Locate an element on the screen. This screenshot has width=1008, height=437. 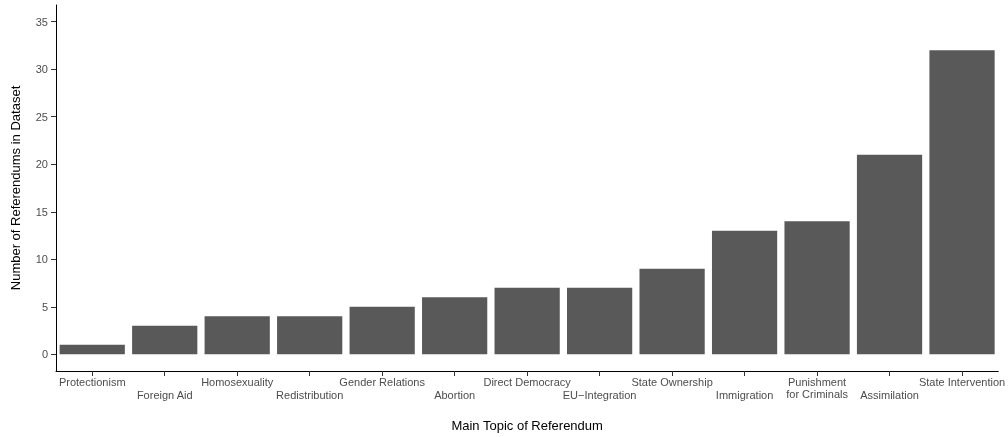
y-tick-label: 5 is located at coordinates (44, 306).